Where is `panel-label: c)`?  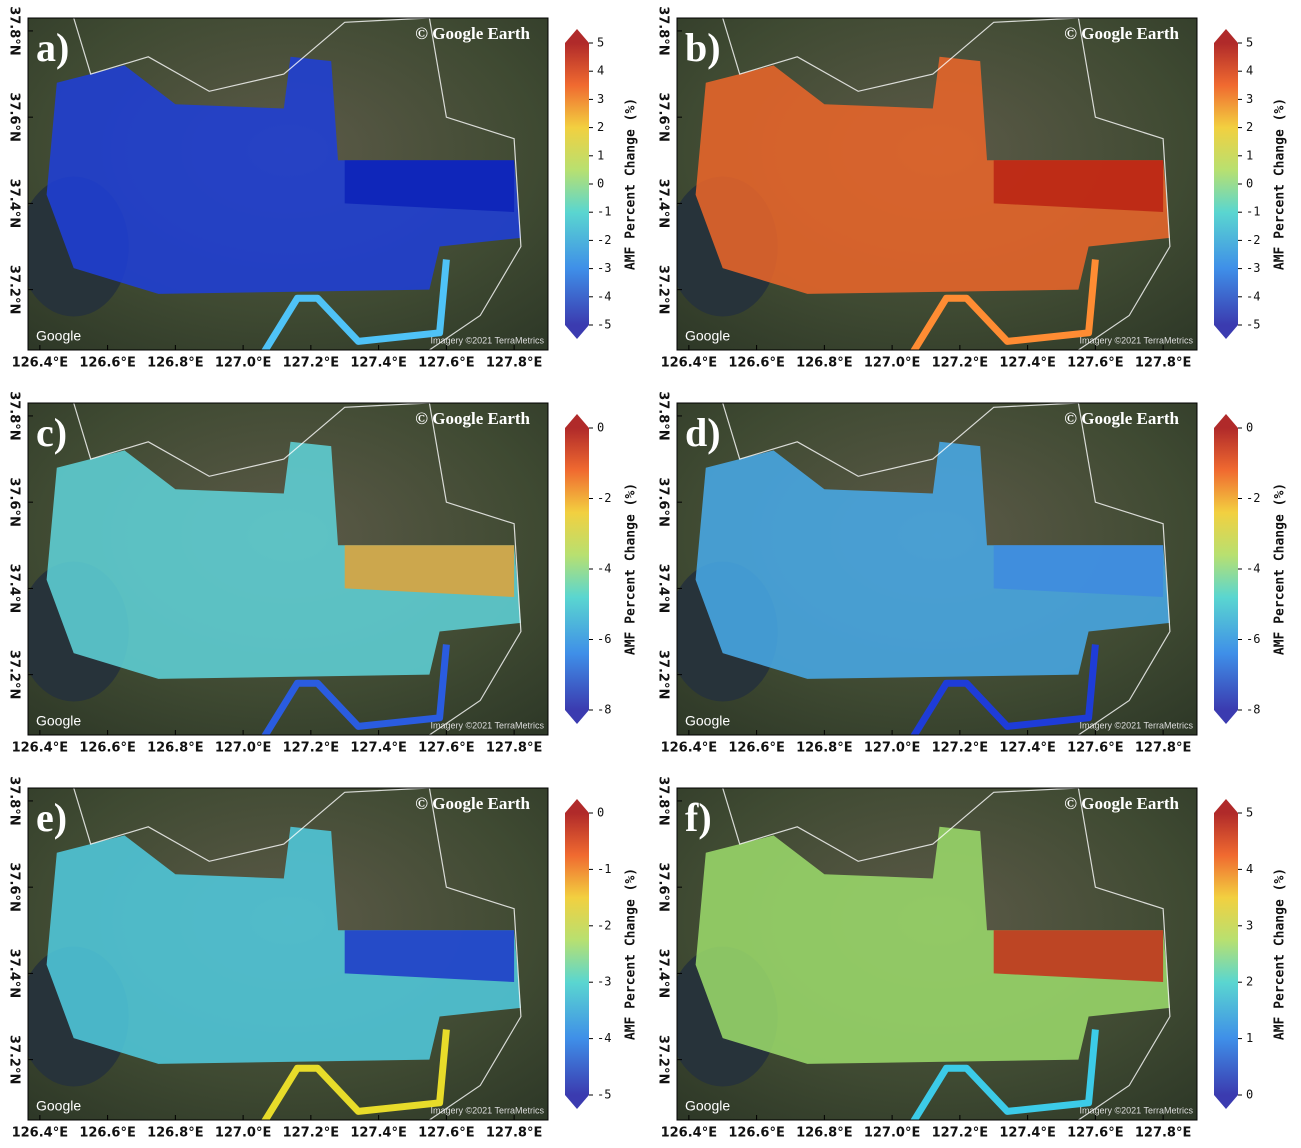 panel-label: c) is located at coordinates (51, 432).